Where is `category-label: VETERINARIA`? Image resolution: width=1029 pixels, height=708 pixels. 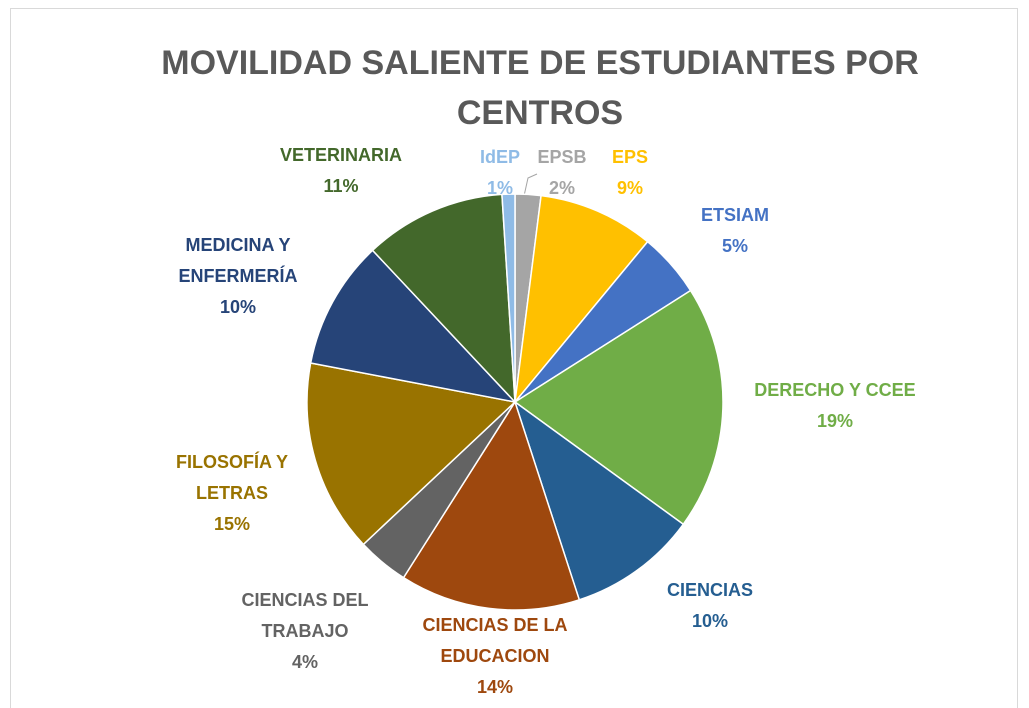
category-label: VETERINARIA is located at coordinates (340, 155).